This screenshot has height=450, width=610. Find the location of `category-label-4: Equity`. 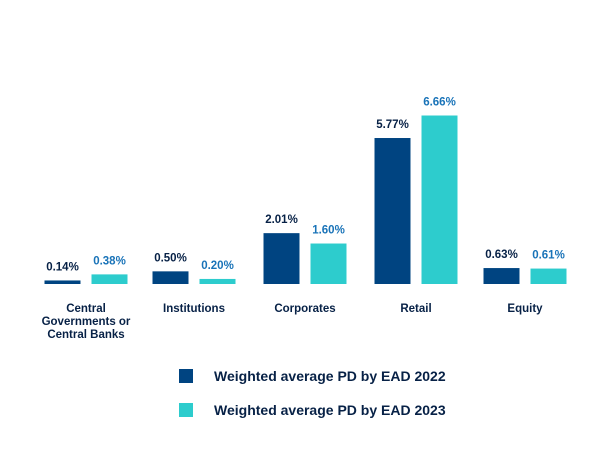

category-label-4: Equity is located at coordinates (525, 309).